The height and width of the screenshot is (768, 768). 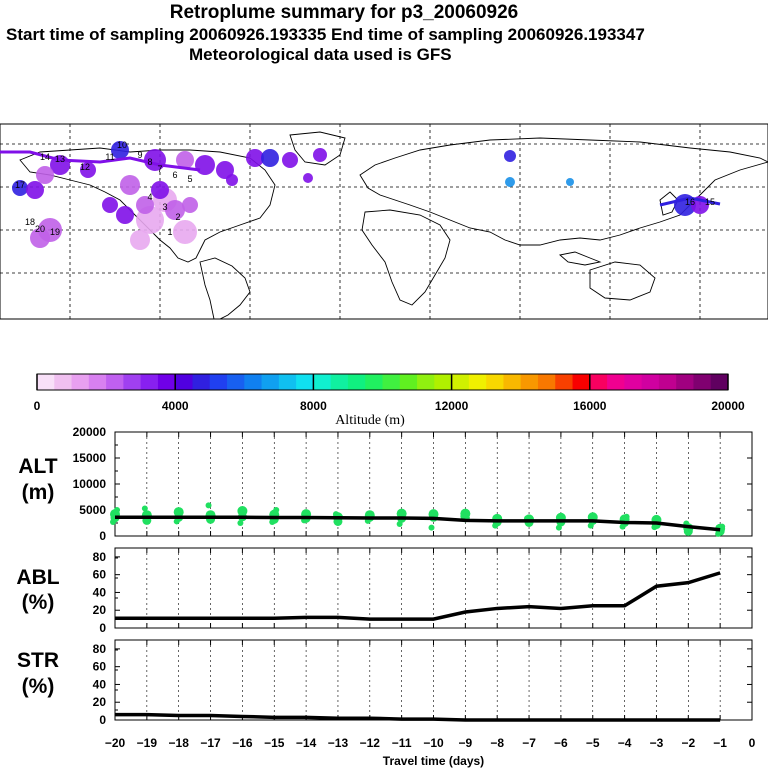 I want to click on plume-day-label: 9, so click(x=139, y=155).